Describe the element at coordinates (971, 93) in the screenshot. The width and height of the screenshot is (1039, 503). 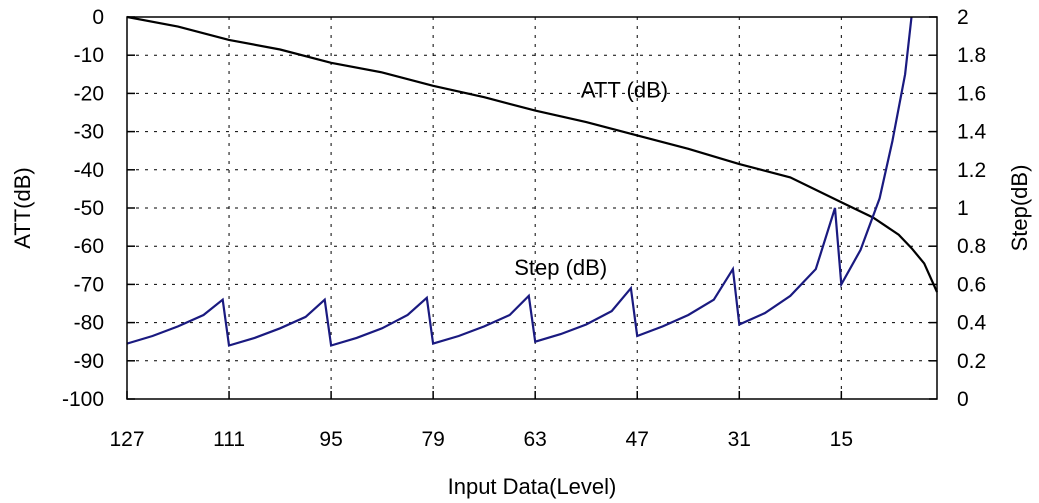
I see `right-y-tick-label: 1.6` at that location.